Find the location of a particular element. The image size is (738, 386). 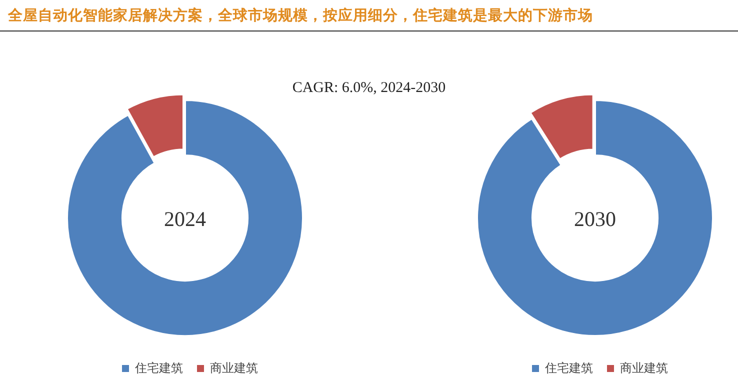

text: CAGR: 6.0%, 2024-2030 is located at coordinates (369, 88).